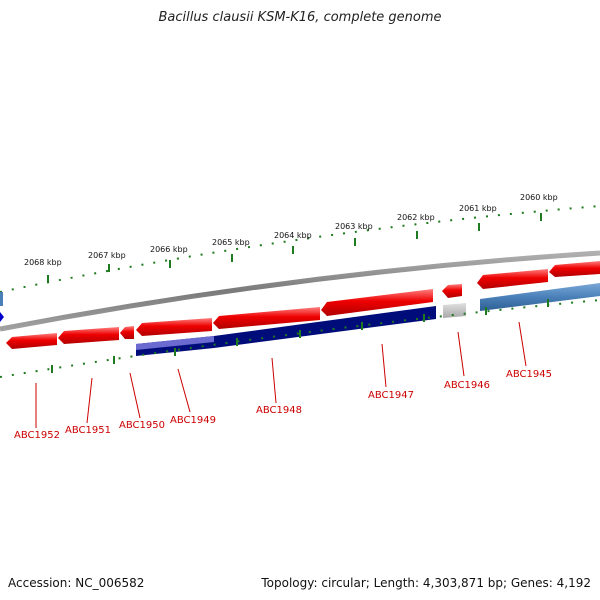 This screenshot has width=600, height=600. I want to click on genome-backbone, so click(300, 291).